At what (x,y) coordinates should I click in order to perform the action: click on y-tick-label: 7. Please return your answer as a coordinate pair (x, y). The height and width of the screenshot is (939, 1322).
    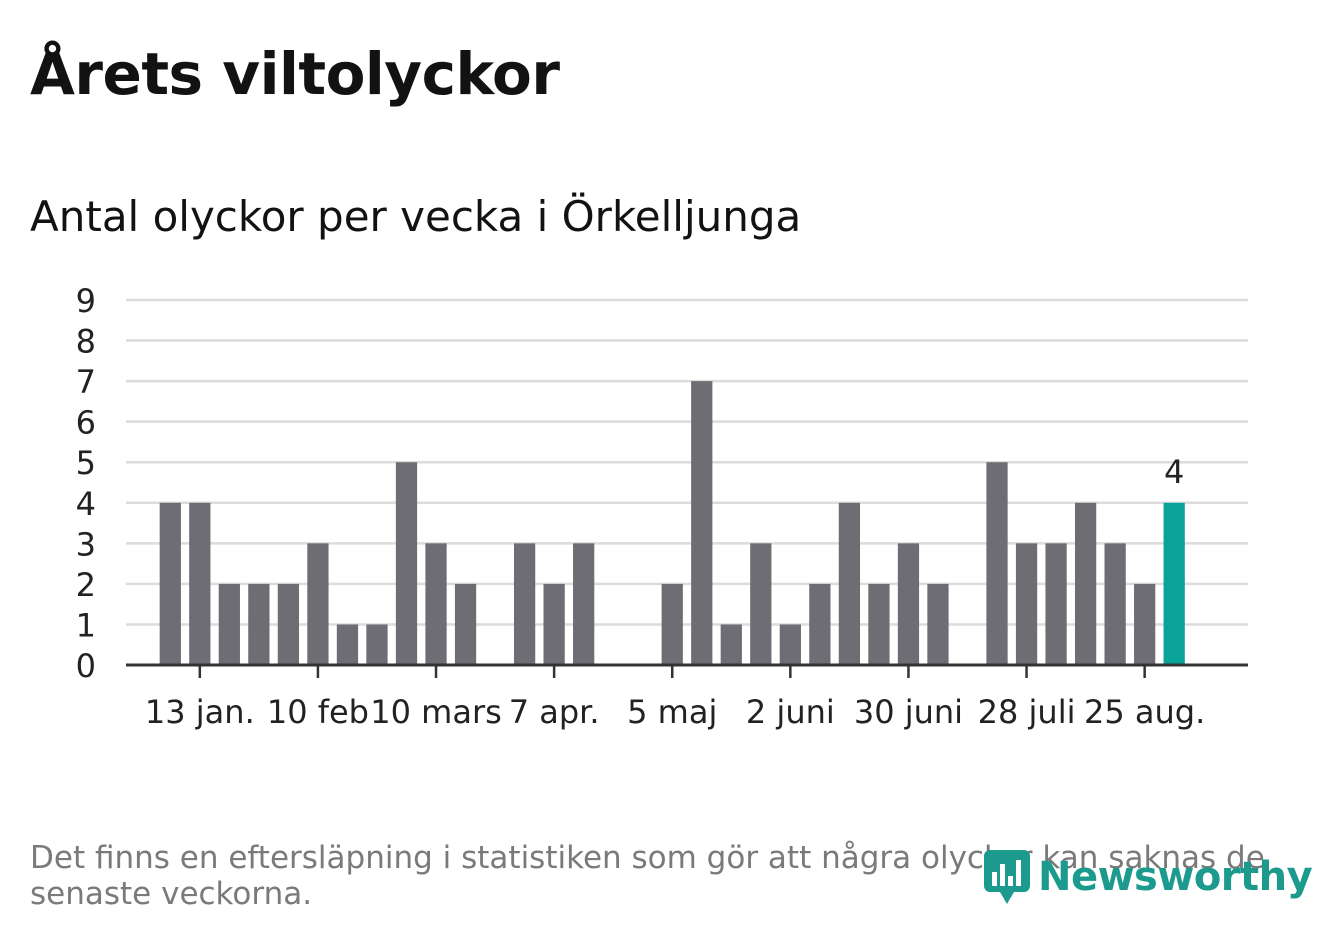
    Looking at the image, I should click on (86, 382).